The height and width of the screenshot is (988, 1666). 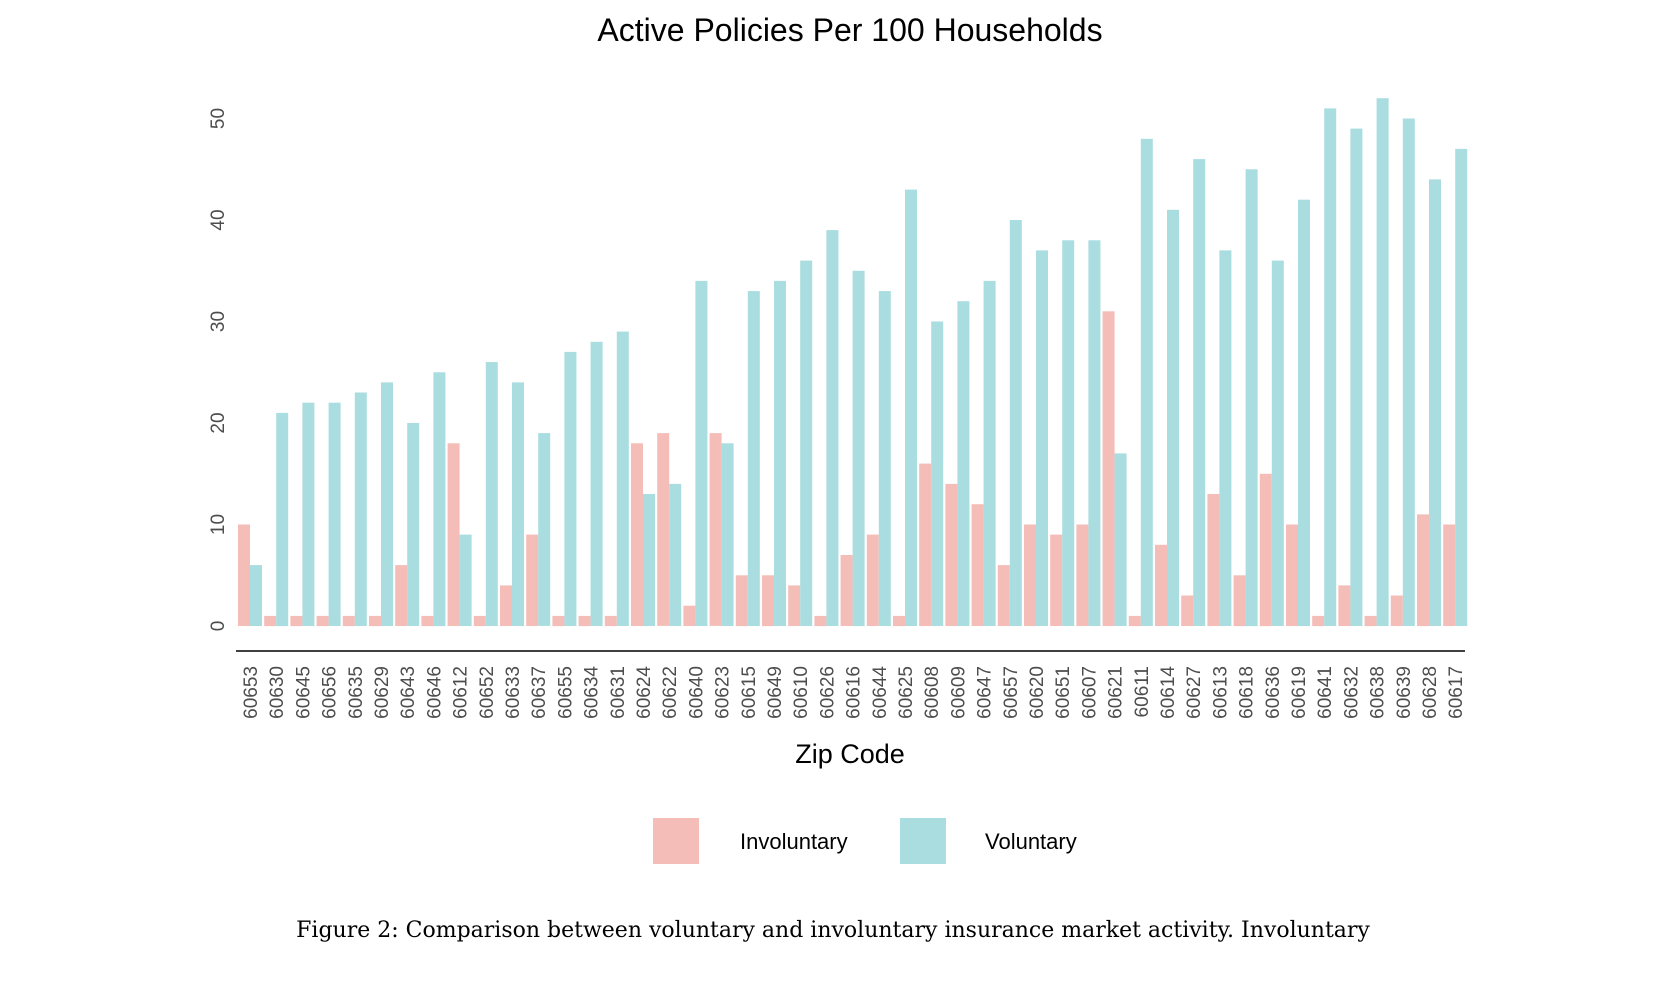 I want to click on x-tick-label: 60623, so click(x=723, y=692).